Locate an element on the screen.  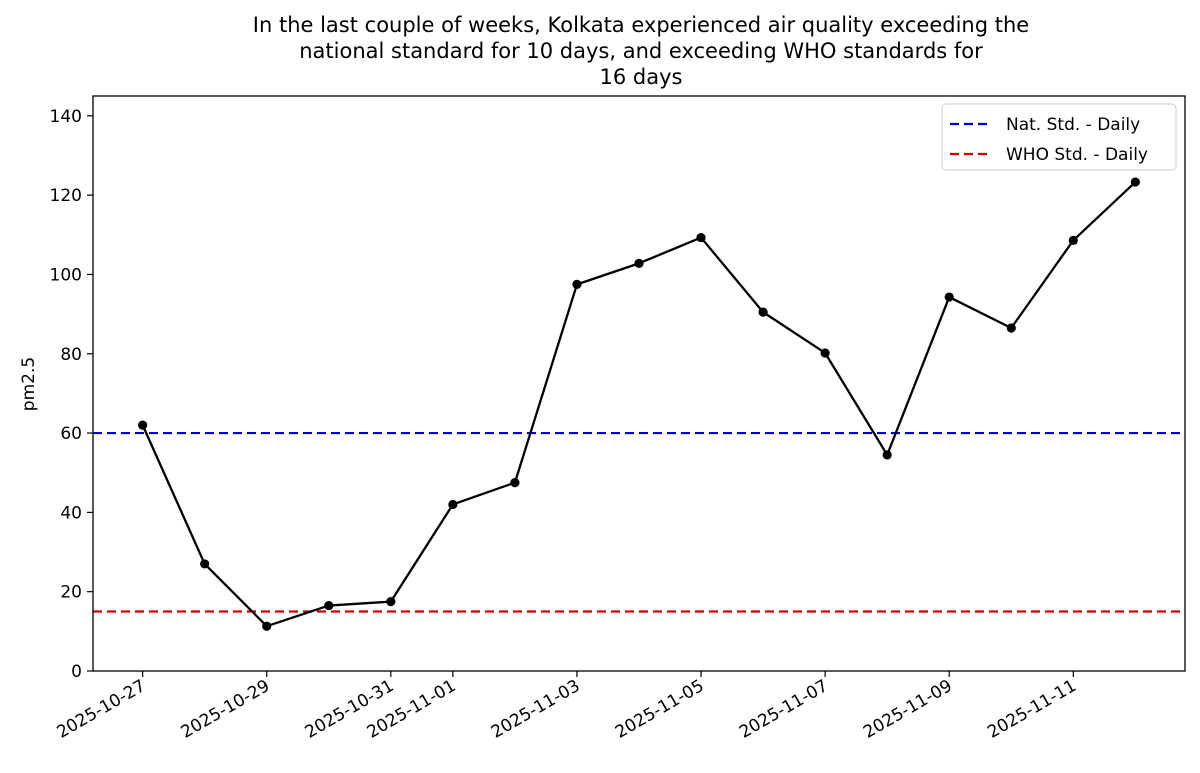
legend: Nat. Std. - Daily WHO Std. - Daily is located at coordinates (1059, 137).